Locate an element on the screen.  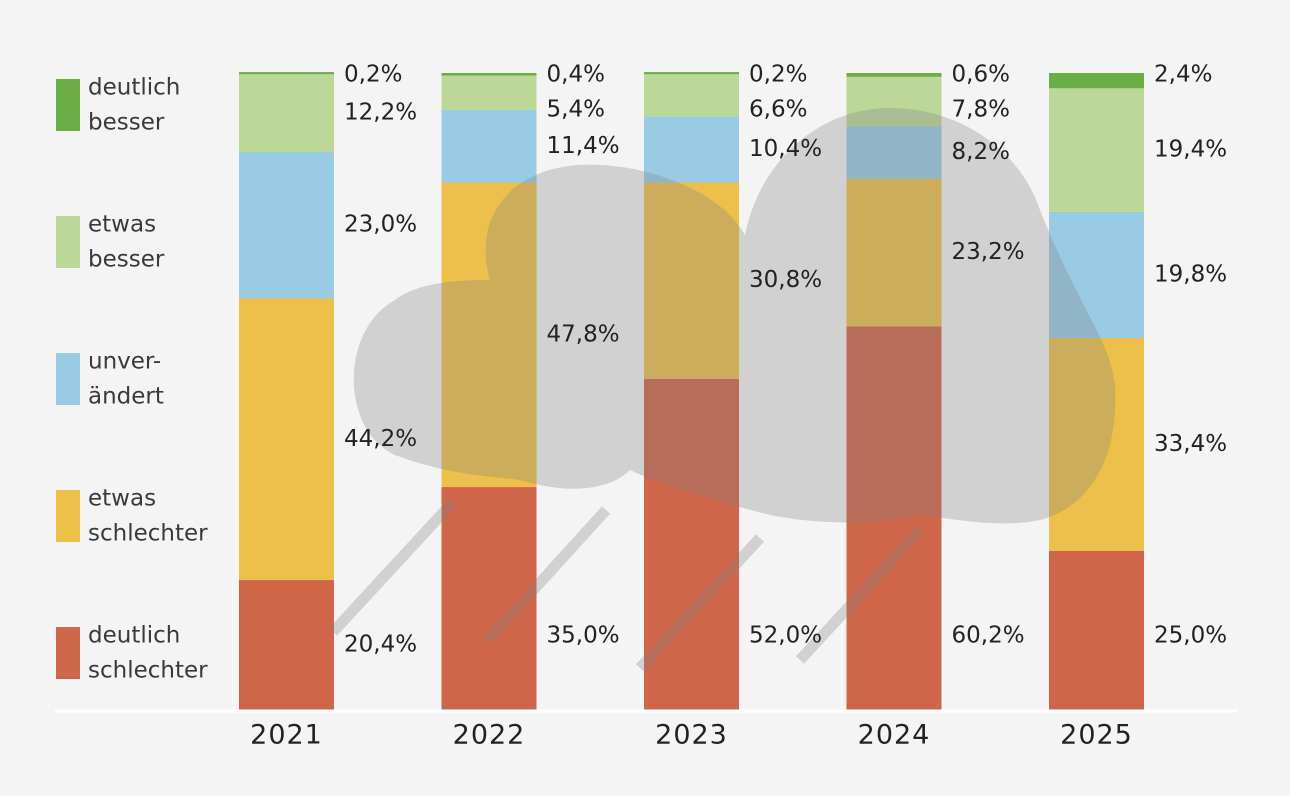
bar-2021-etwas-schlechter is located at coordinates (286, 439).